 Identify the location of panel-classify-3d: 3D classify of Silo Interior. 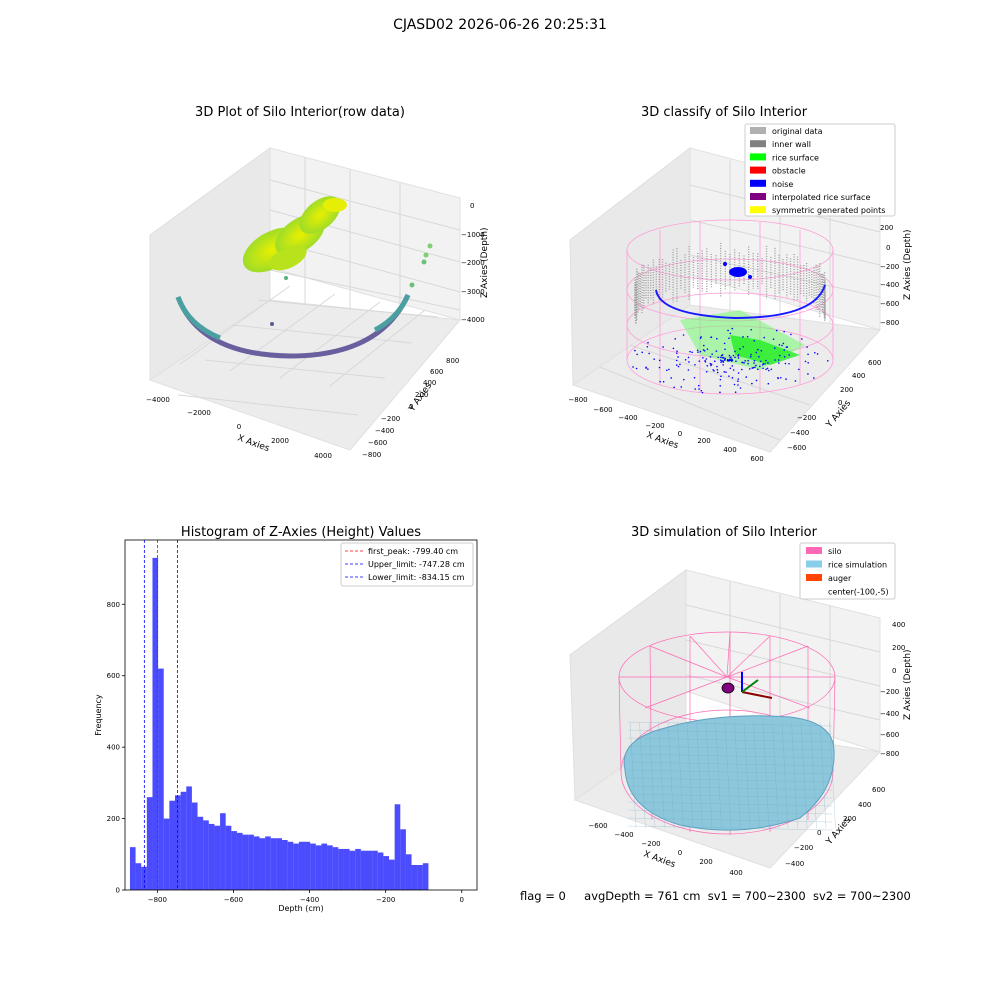
(740, 284).